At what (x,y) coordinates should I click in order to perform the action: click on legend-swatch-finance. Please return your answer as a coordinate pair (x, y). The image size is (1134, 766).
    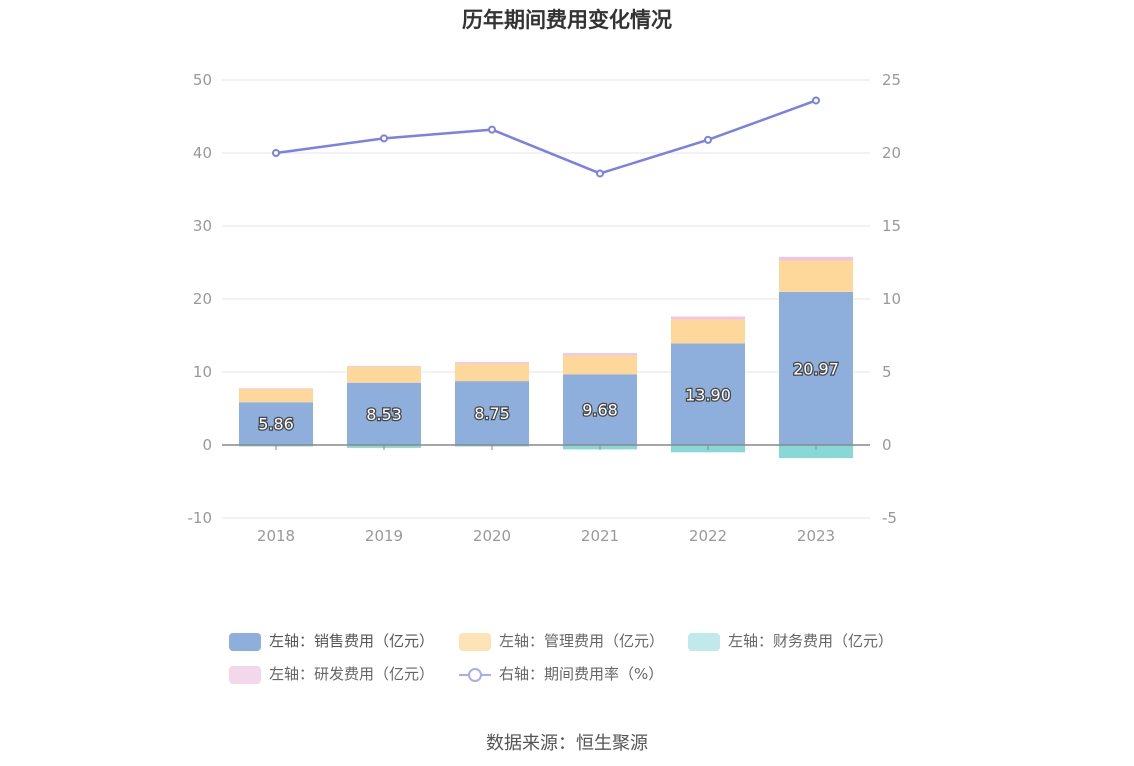
    Looking at the image, I should click on (704, 642).